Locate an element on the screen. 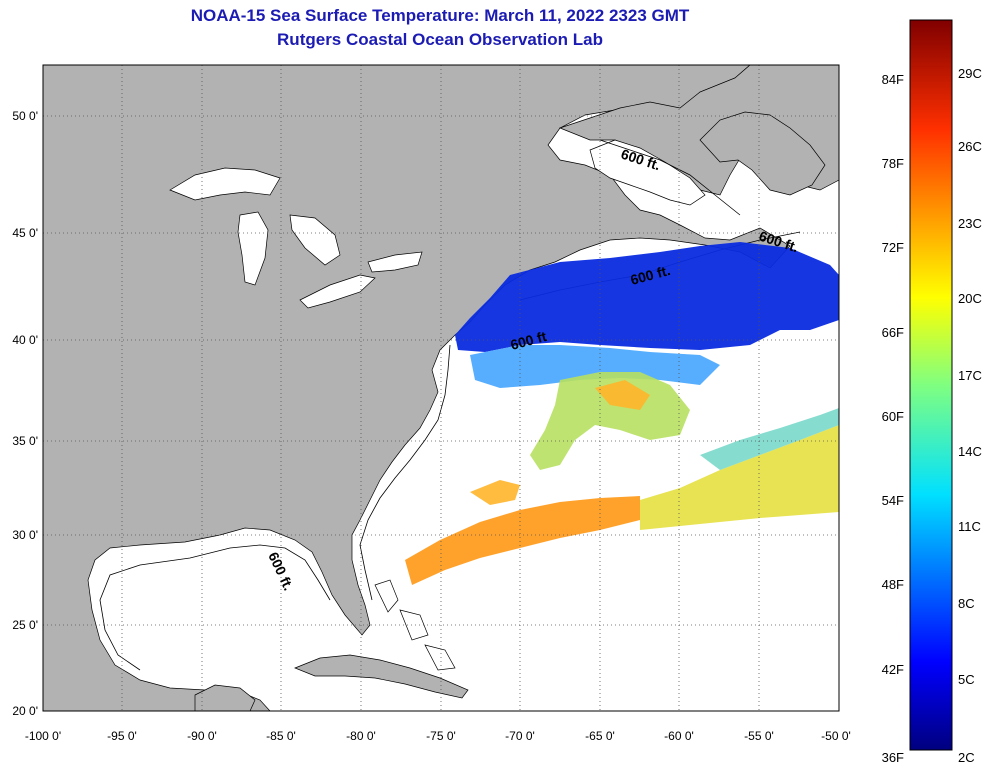 The width and height of the screenshot is (984, 770). lat-tick-label: 35 0' is located at coordinates (25, 441).